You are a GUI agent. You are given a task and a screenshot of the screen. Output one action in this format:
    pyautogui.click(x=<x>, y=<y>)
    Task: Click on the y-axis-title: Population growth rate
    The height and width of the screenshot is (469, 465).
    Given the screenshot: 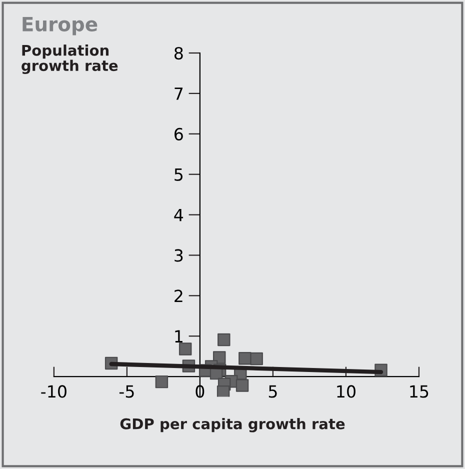 What is the action you would take?
    pyautogui.click(x=70, y=59)
    